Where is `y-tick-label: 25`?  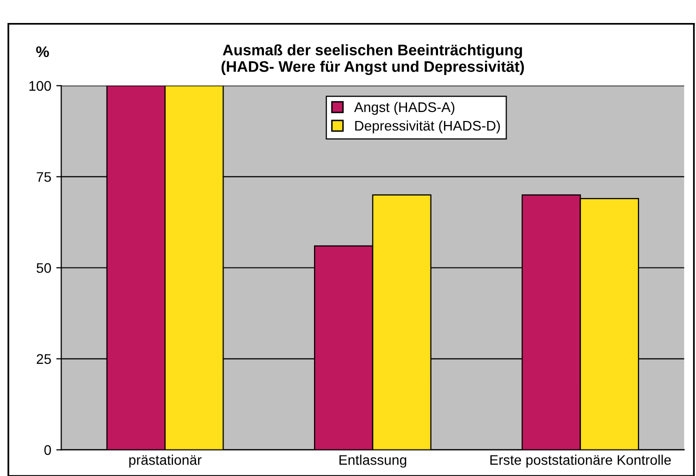
y-tick-label: 25 is located at coordinates (43, 359).